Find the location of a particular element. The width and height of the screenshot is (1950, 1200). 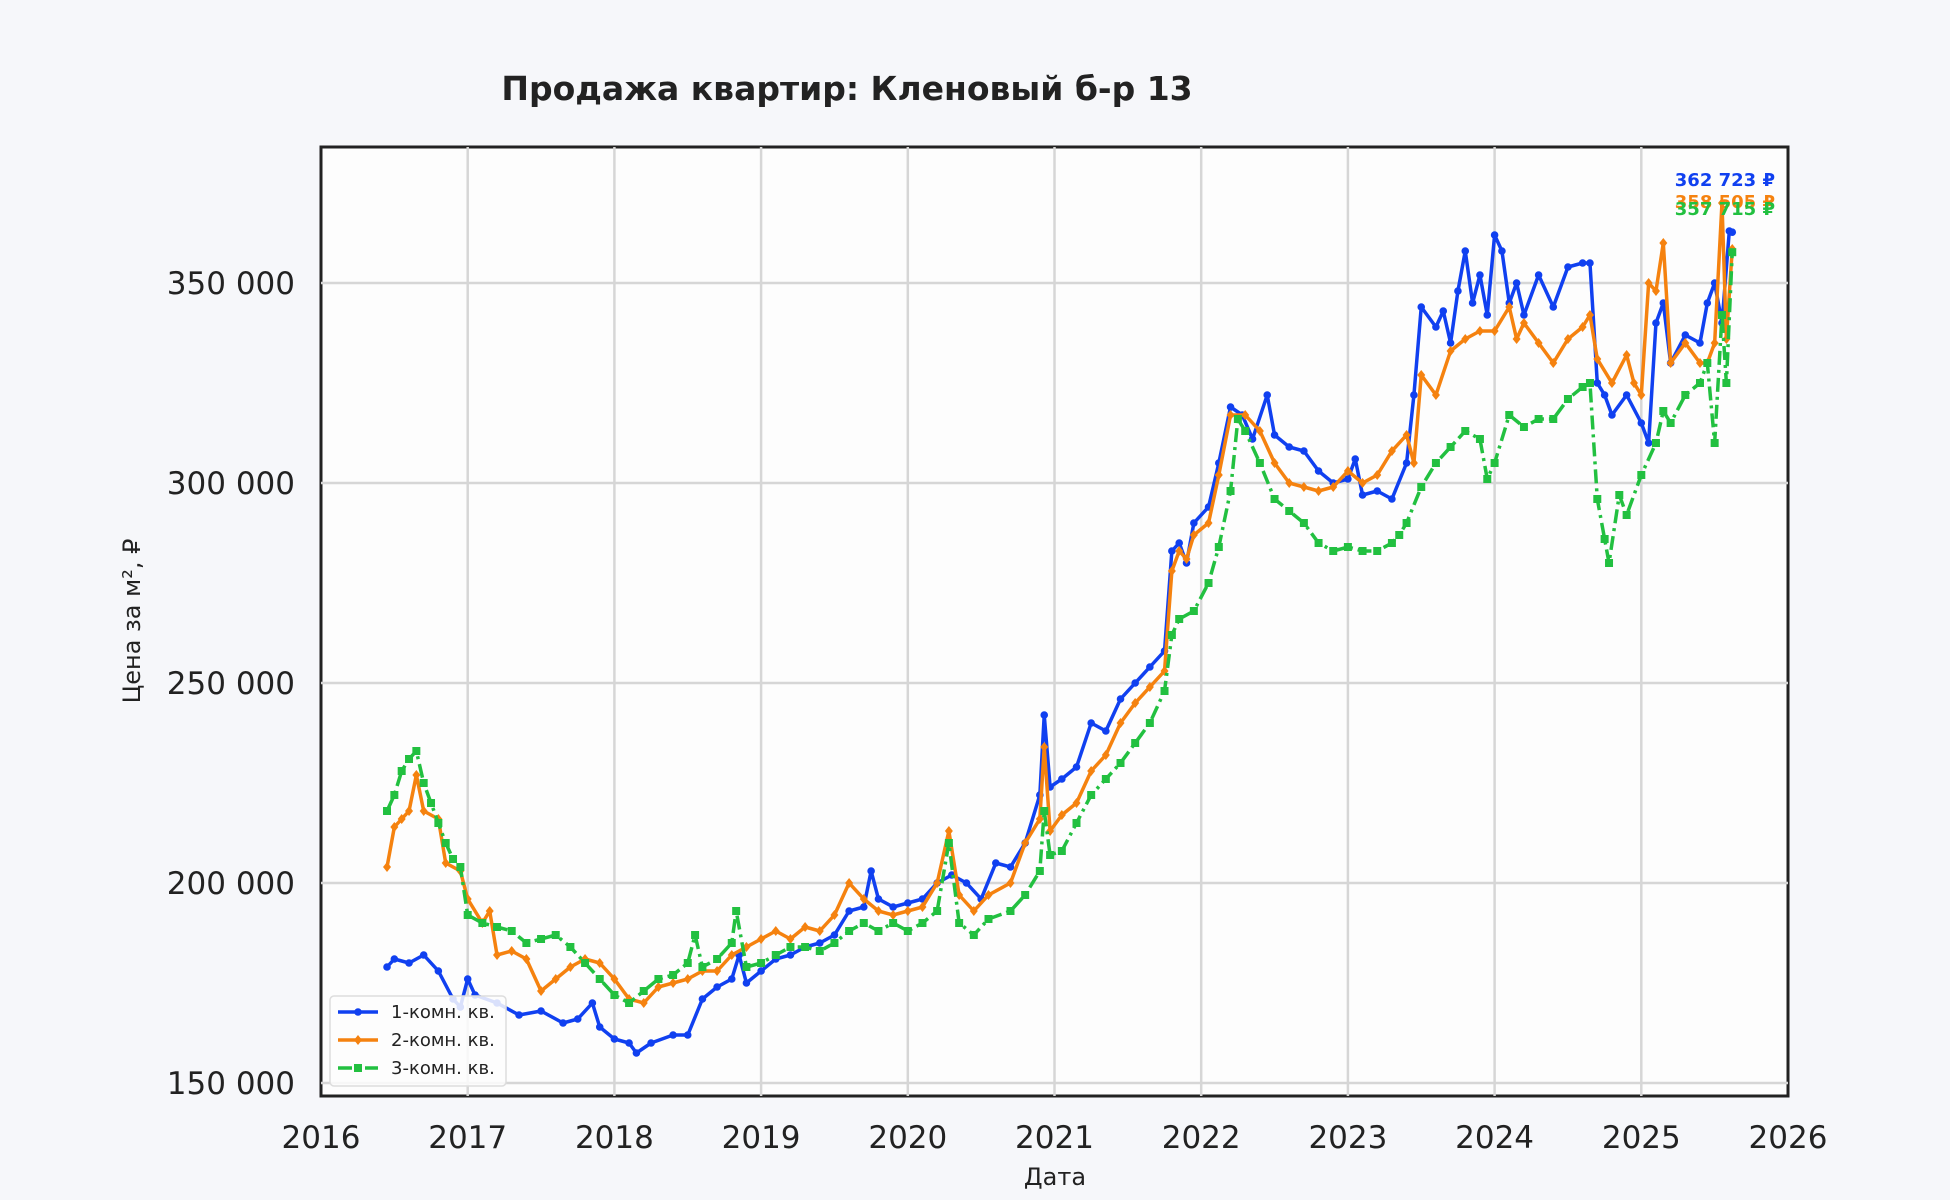

legend: 1-комн. кв. 2-комн. кв. 3-комн. кв. is located at coordinates (418, 1041).